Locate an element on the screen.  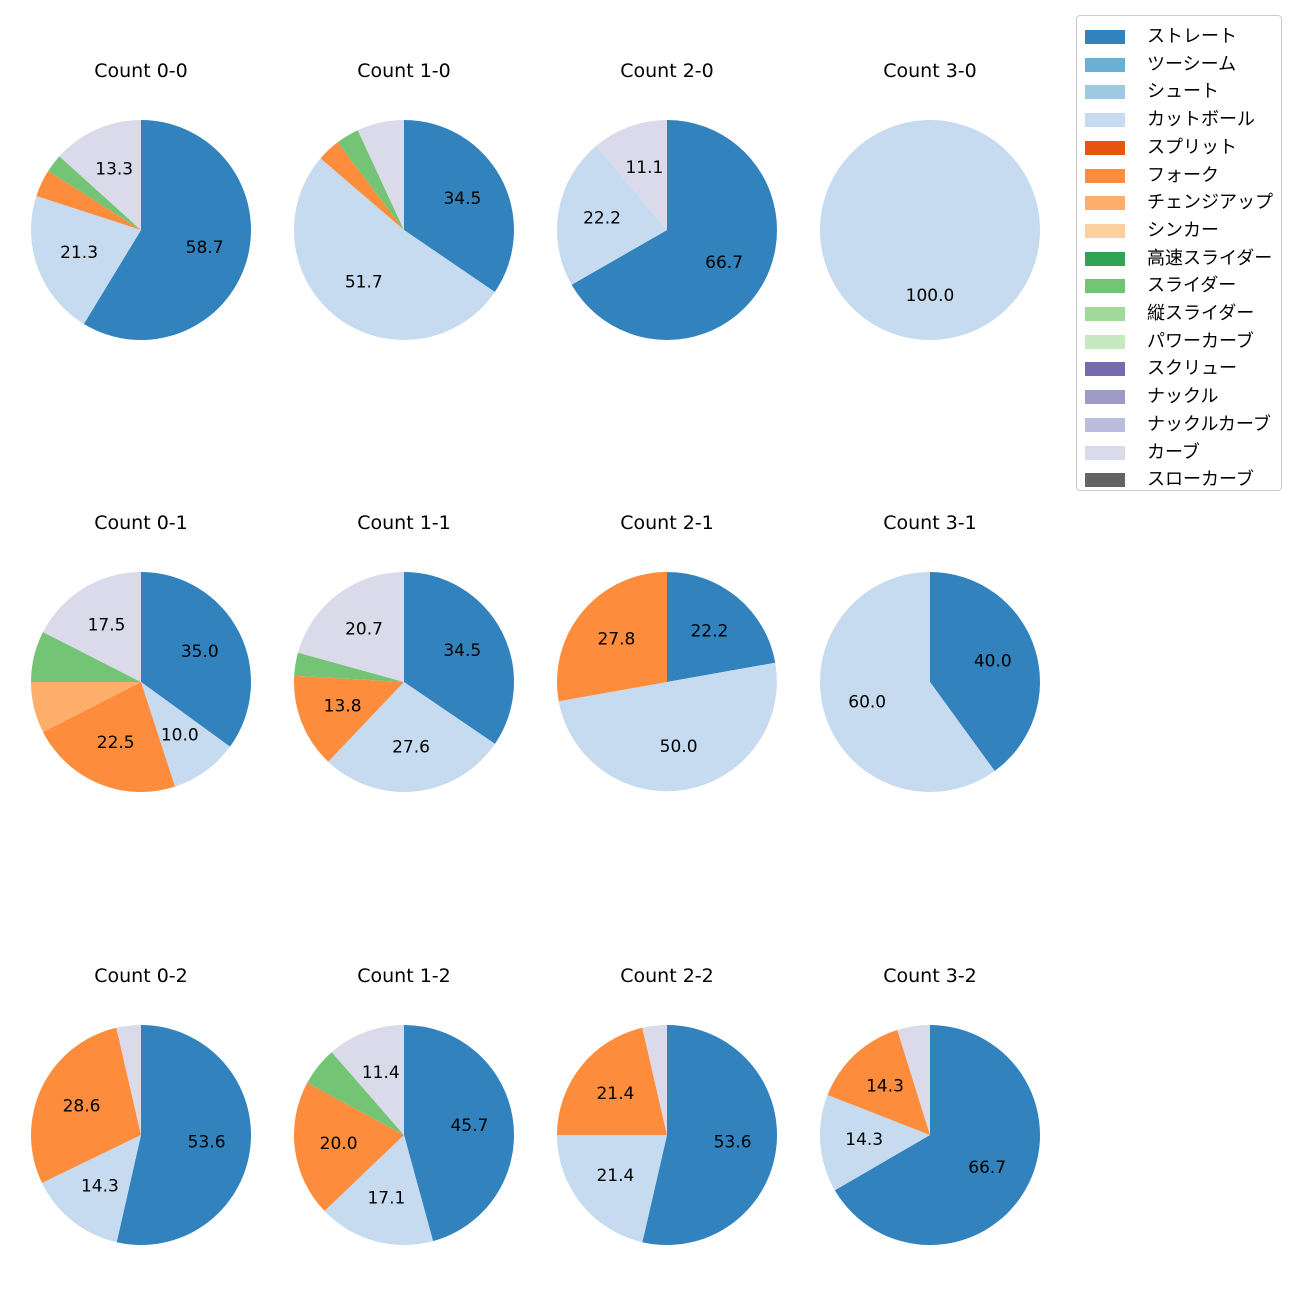
slice-label: 27.8 is located at coordinates (616, 640).